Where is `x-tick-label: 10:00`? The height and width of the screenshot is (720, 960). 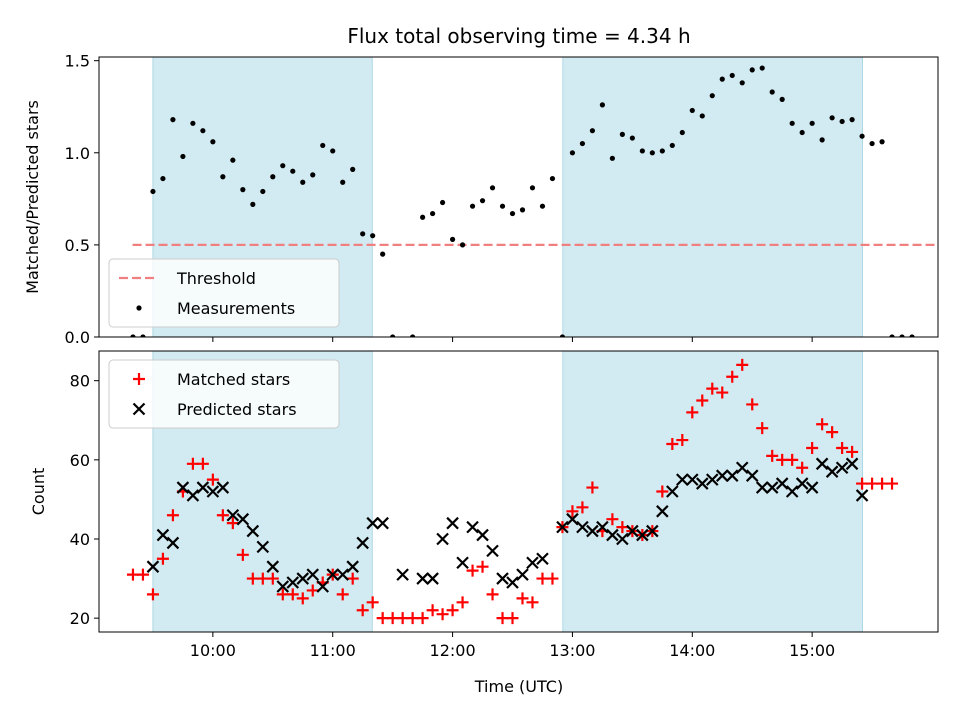 x-tick-label: 10:00 is located at coordinates (213, 650).